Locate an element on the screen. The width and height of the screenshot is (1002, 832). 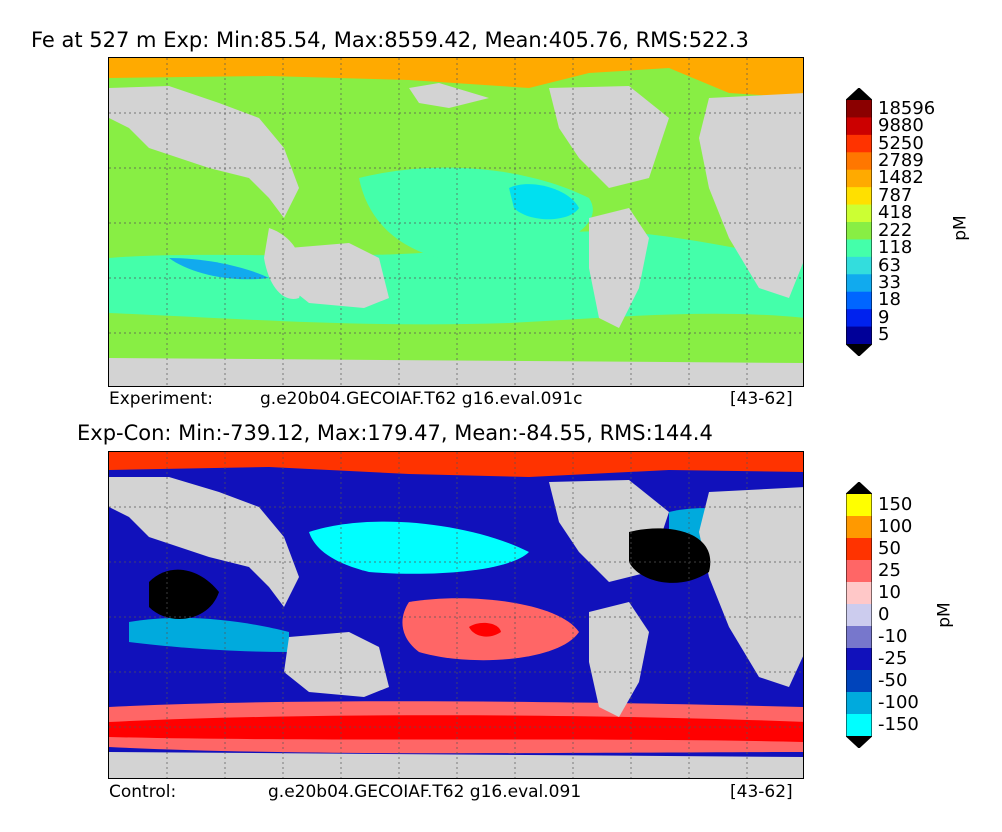
colorbar-tick-label: 18 is located at coordinates (889, 300).